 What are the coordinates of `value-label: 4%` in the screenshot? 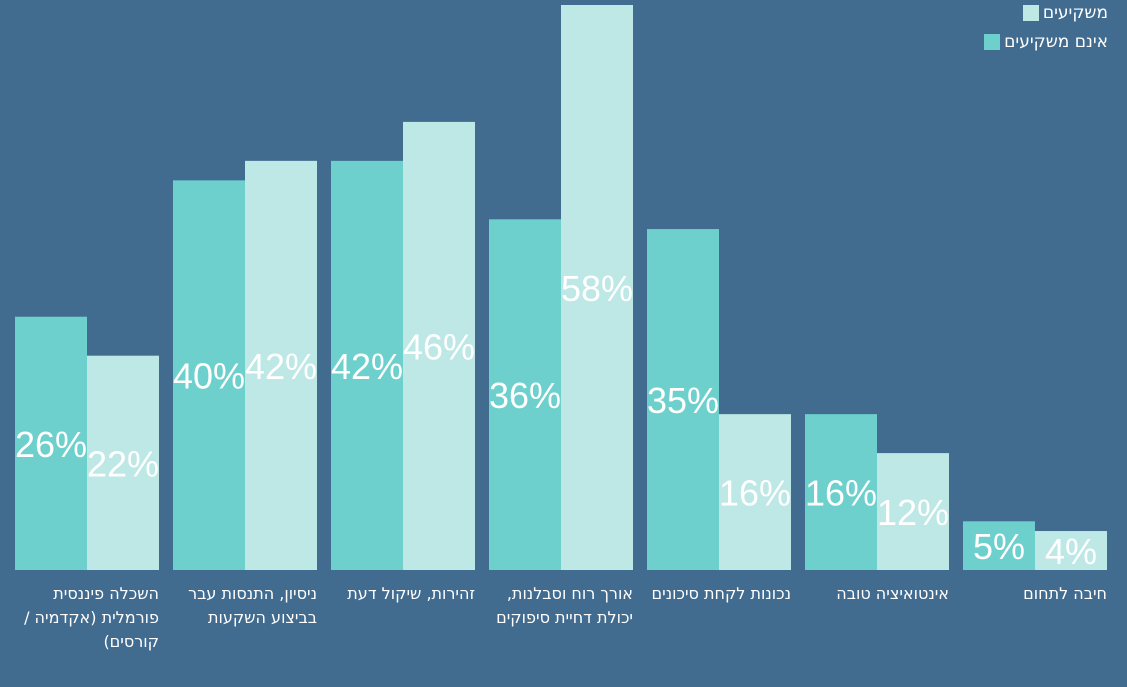 It's located at (1071, 551).